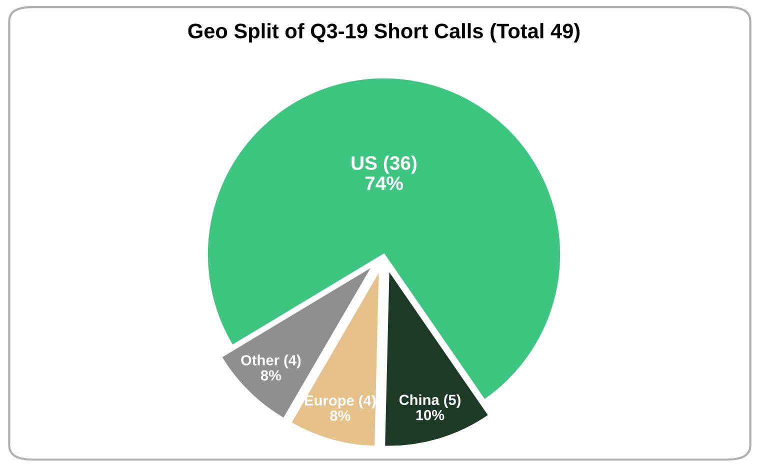  Describe the element at coordinates (384, 33) in the screenshot. I see `chart-title: Geo Split of Q3-19 Short Calls (Total 49)` at that location.